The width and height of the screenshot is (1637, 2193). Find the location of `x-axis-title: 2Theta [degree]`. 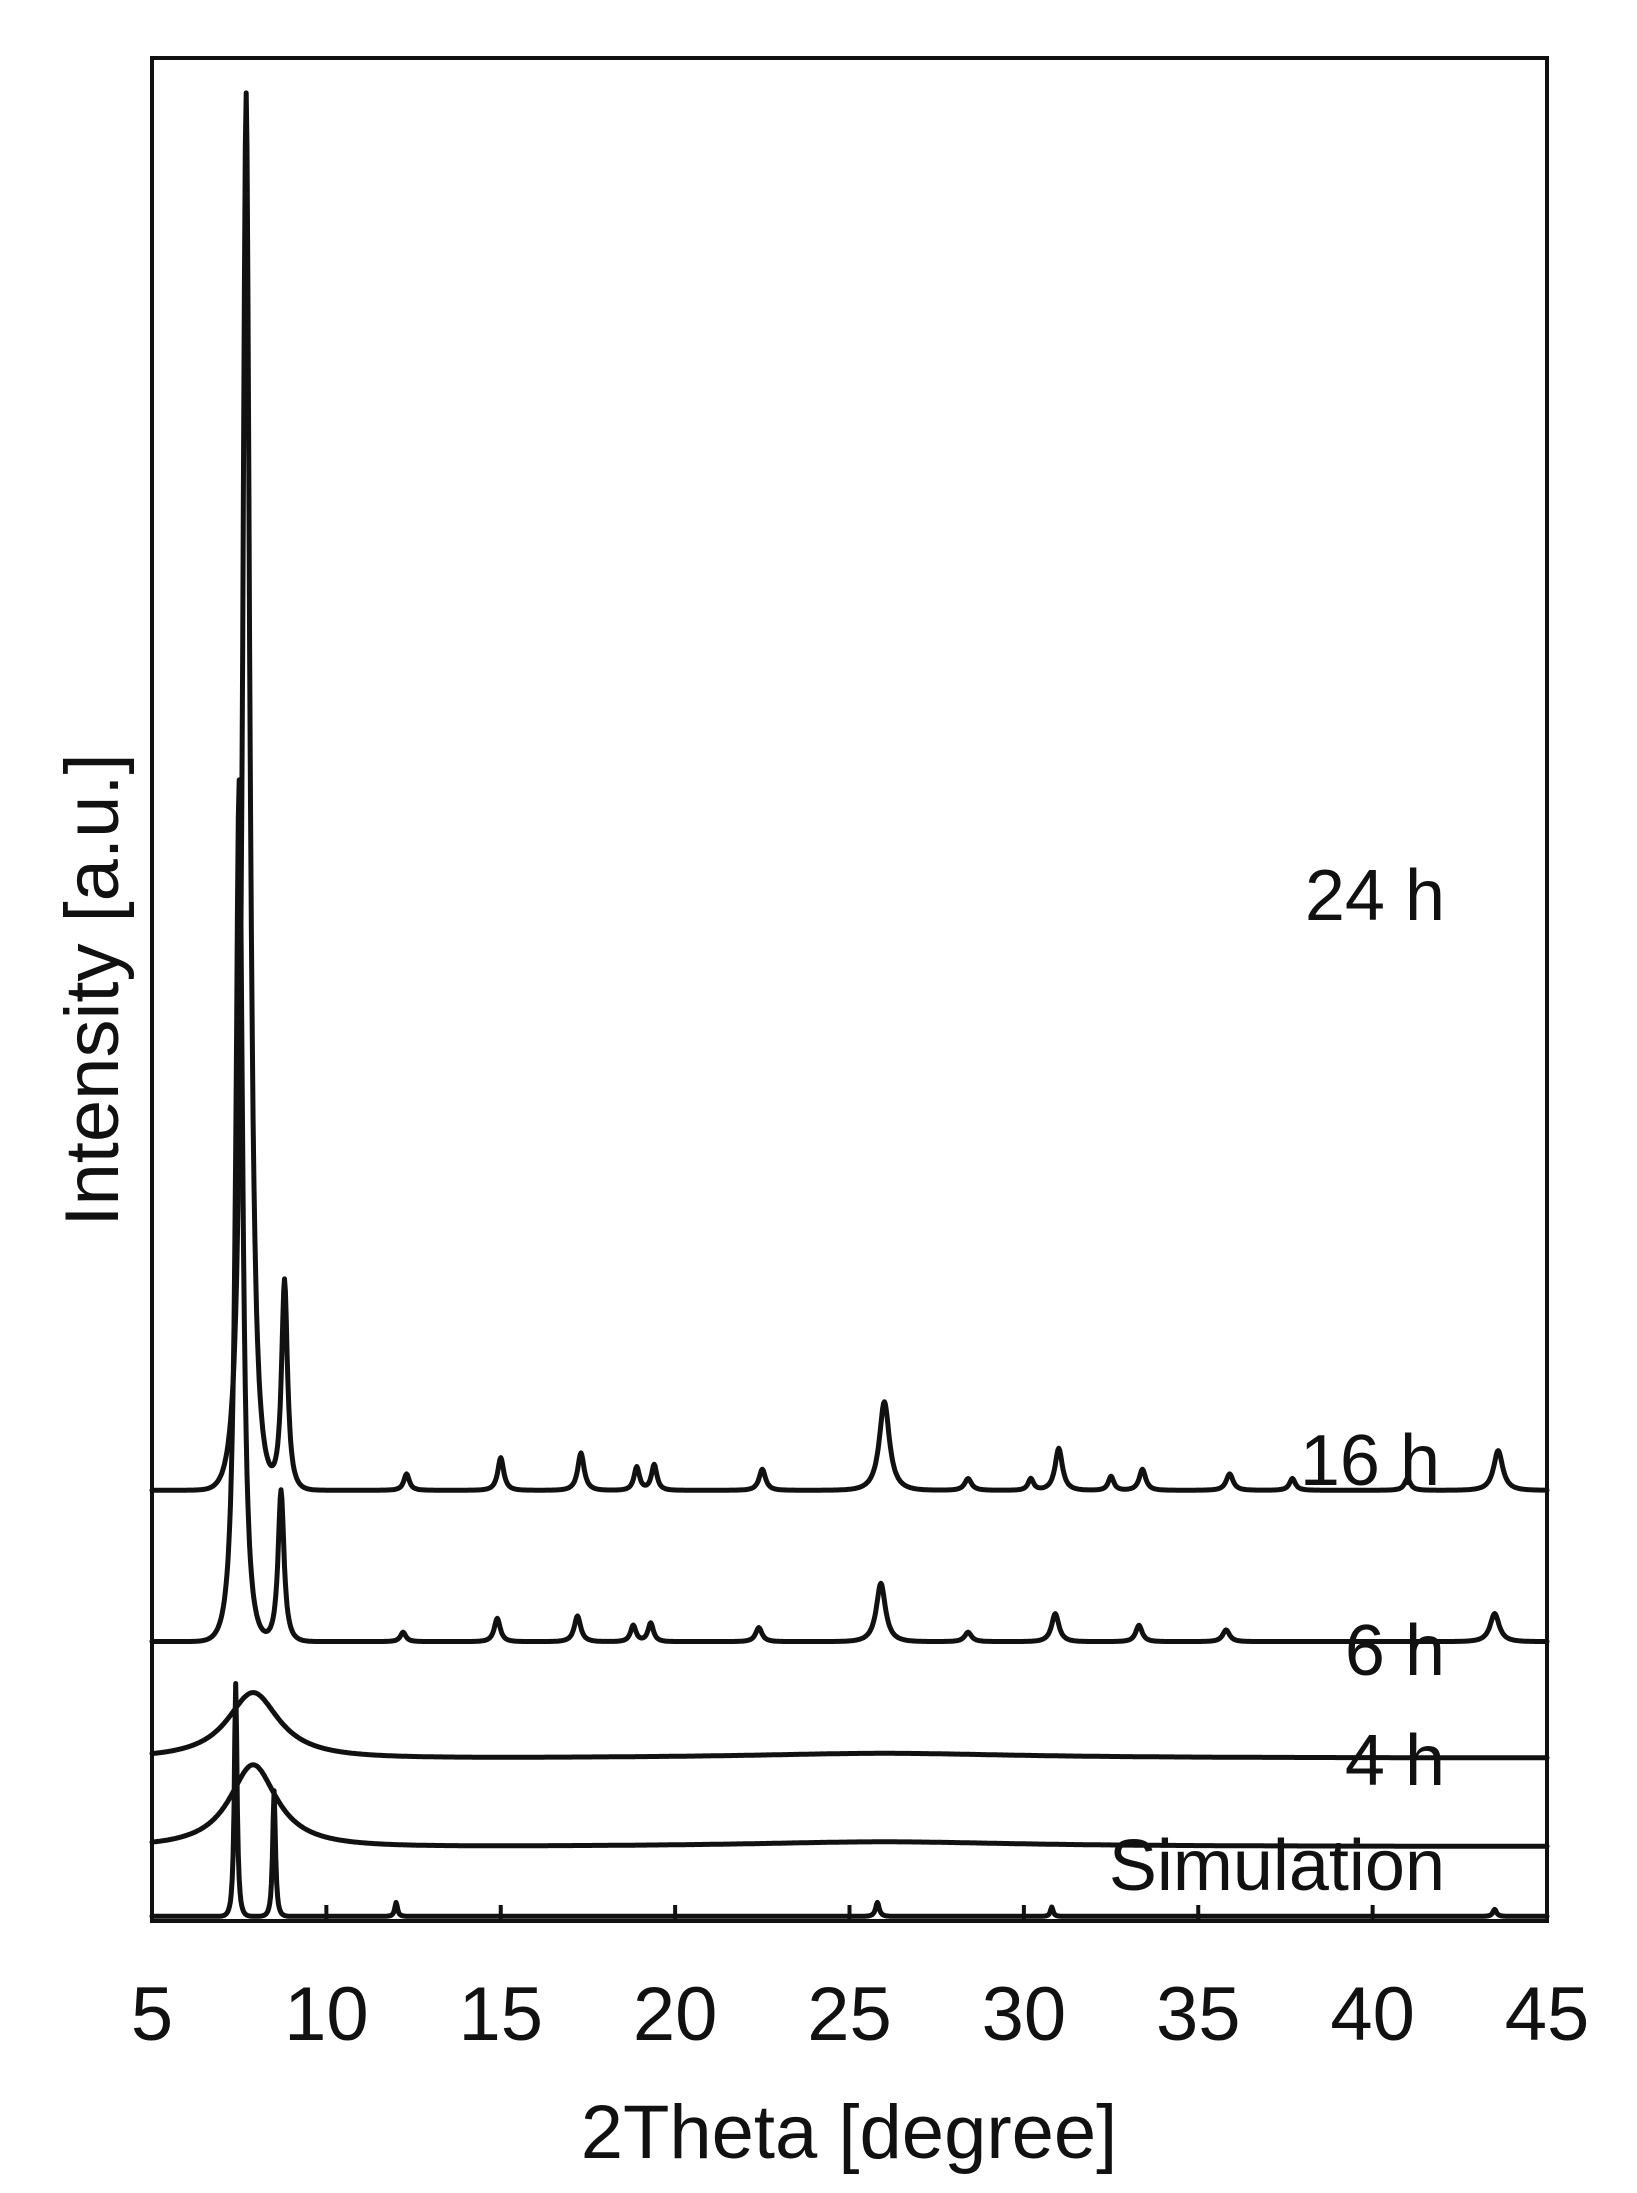

x-axis-title: 2Theta [degree] is located at coordinates (849, 2132).